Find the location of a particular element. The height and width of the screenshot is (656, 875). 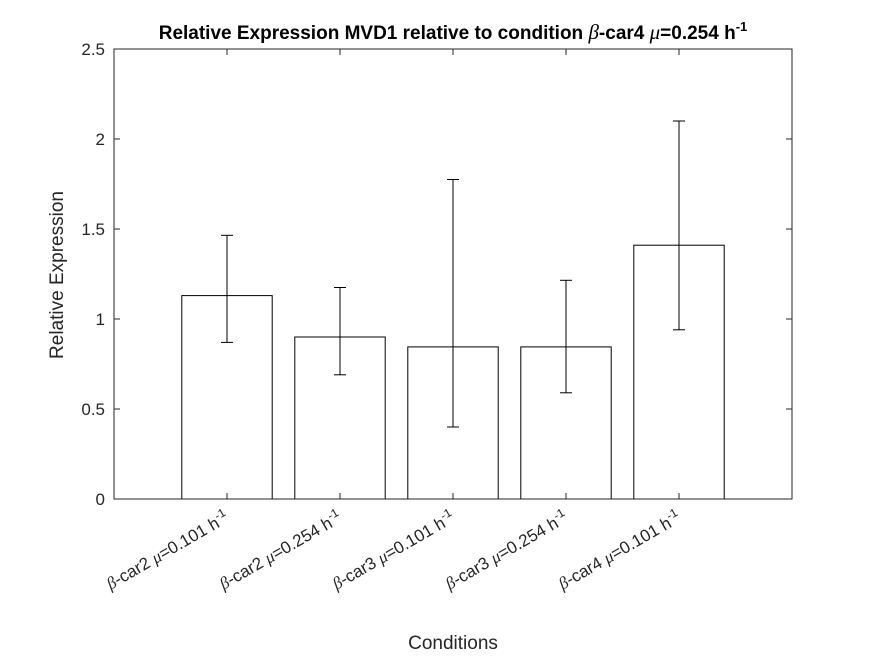

y-tick-label: 2.5 is located at coordinates (93, 49).